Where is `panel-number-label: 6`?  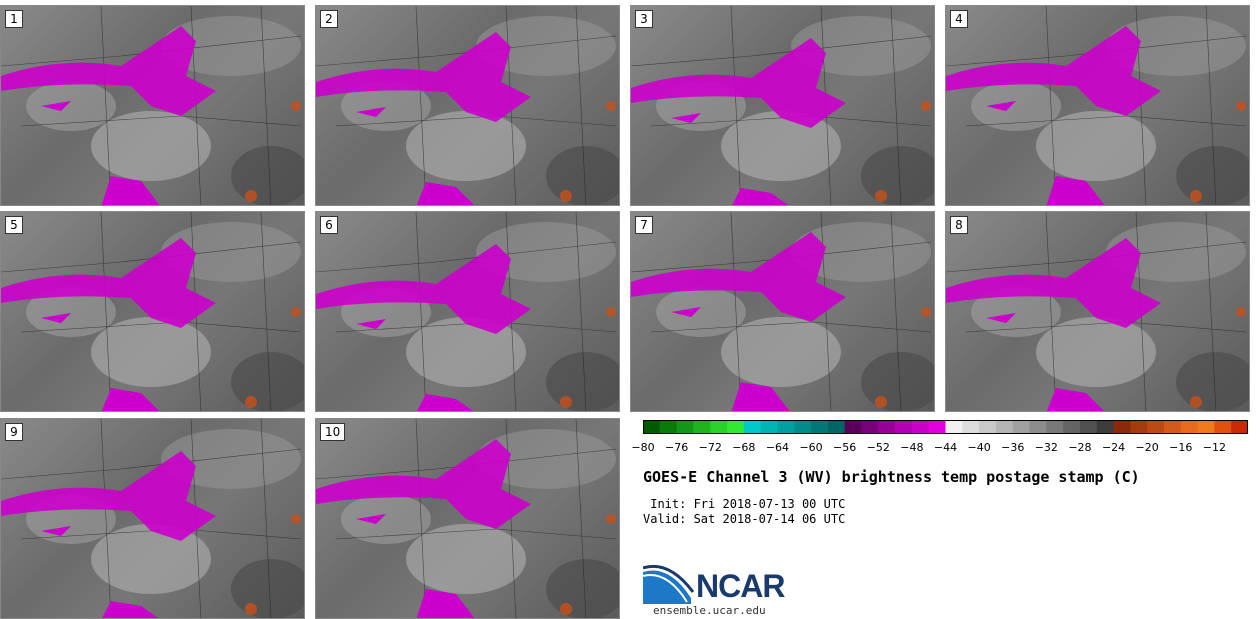
panel-number-label: 6 is located at coordinates (329, 225).